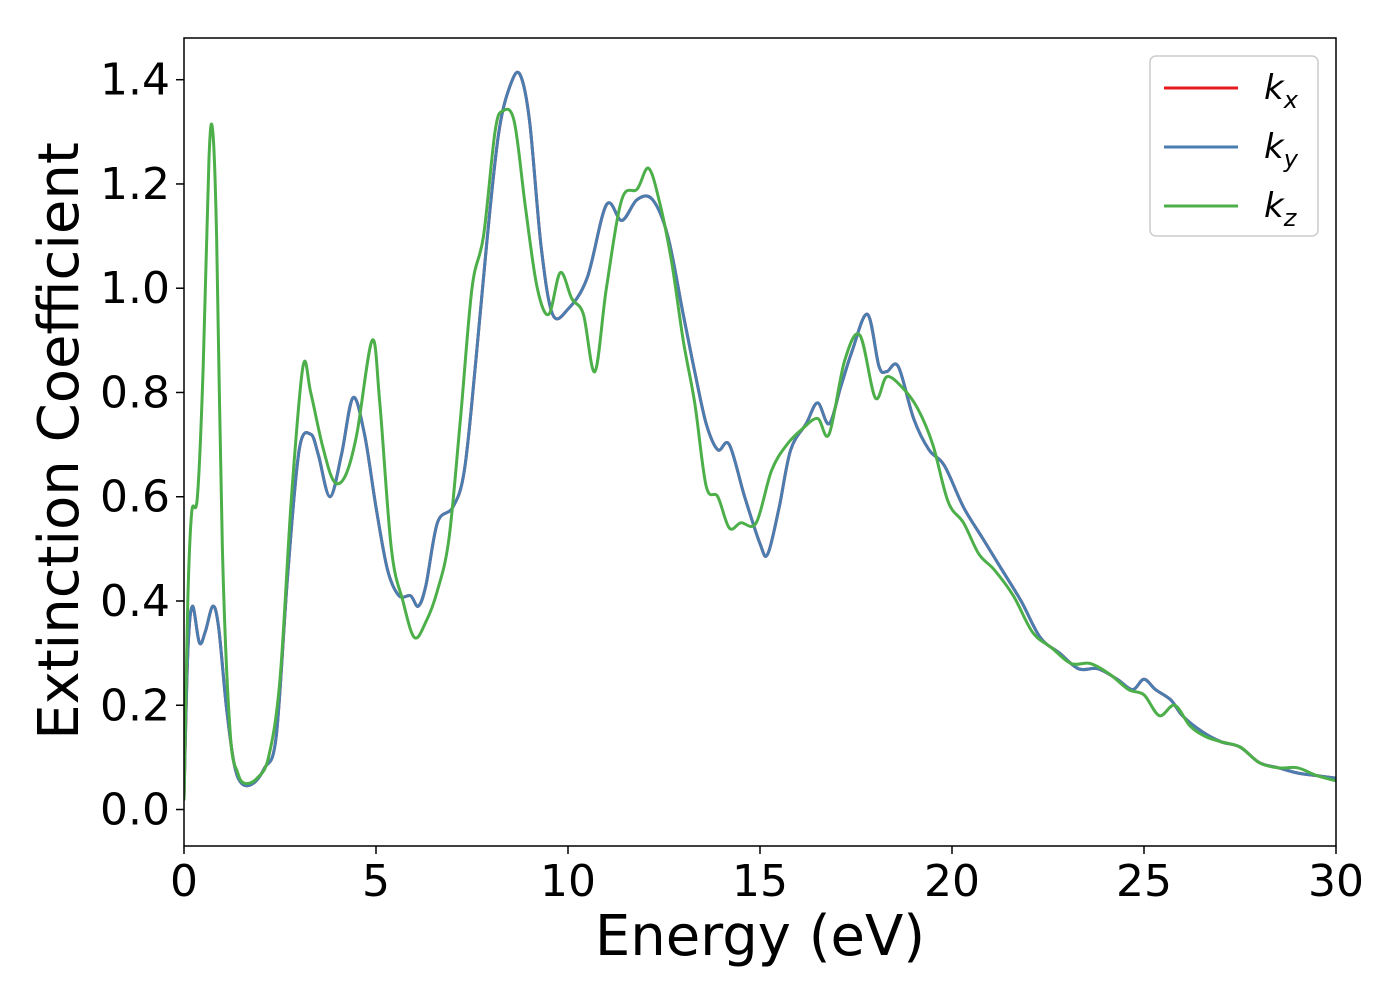  What do you see at coordinates (135, 184) in the screenshot?
I see `y-tick-label: 1.2` at bounding box center [135, 184].